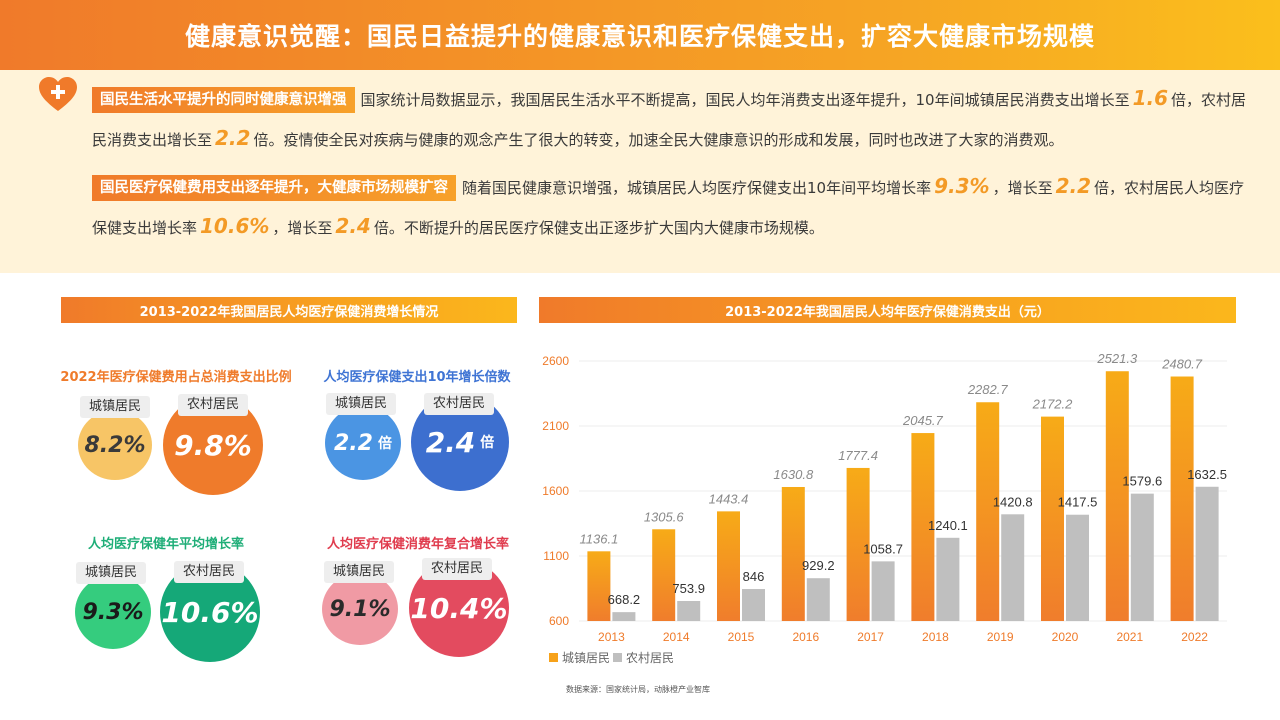 The height and width of the screenshot is (720, 1280). What do you see at coordinates (1078, 502) in the screenshot?
I see `data-label-rural: 1417.5` at bounding box center [1078, 502].